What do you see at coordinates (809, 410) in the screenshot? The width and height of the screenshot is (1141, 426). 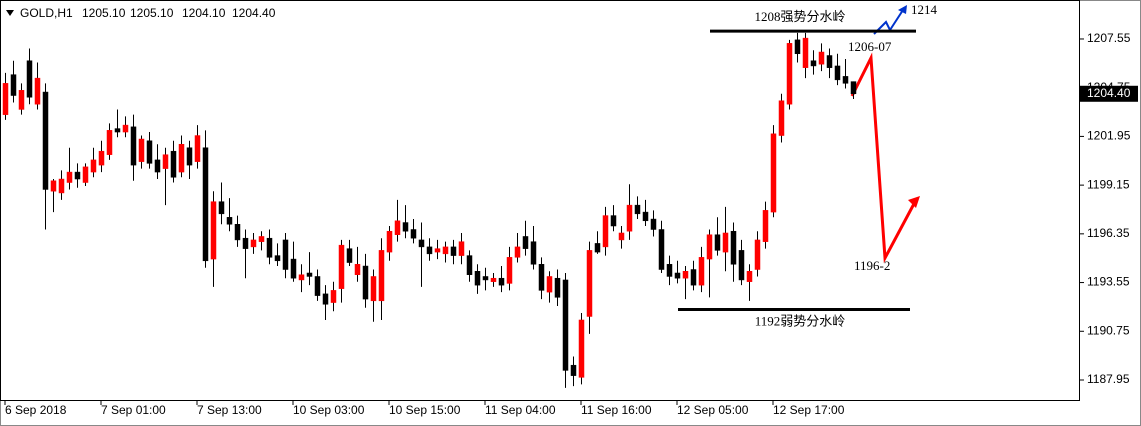 I see `x-tick-label: 12 Sep 17:00` at bounding box center [809, 410].